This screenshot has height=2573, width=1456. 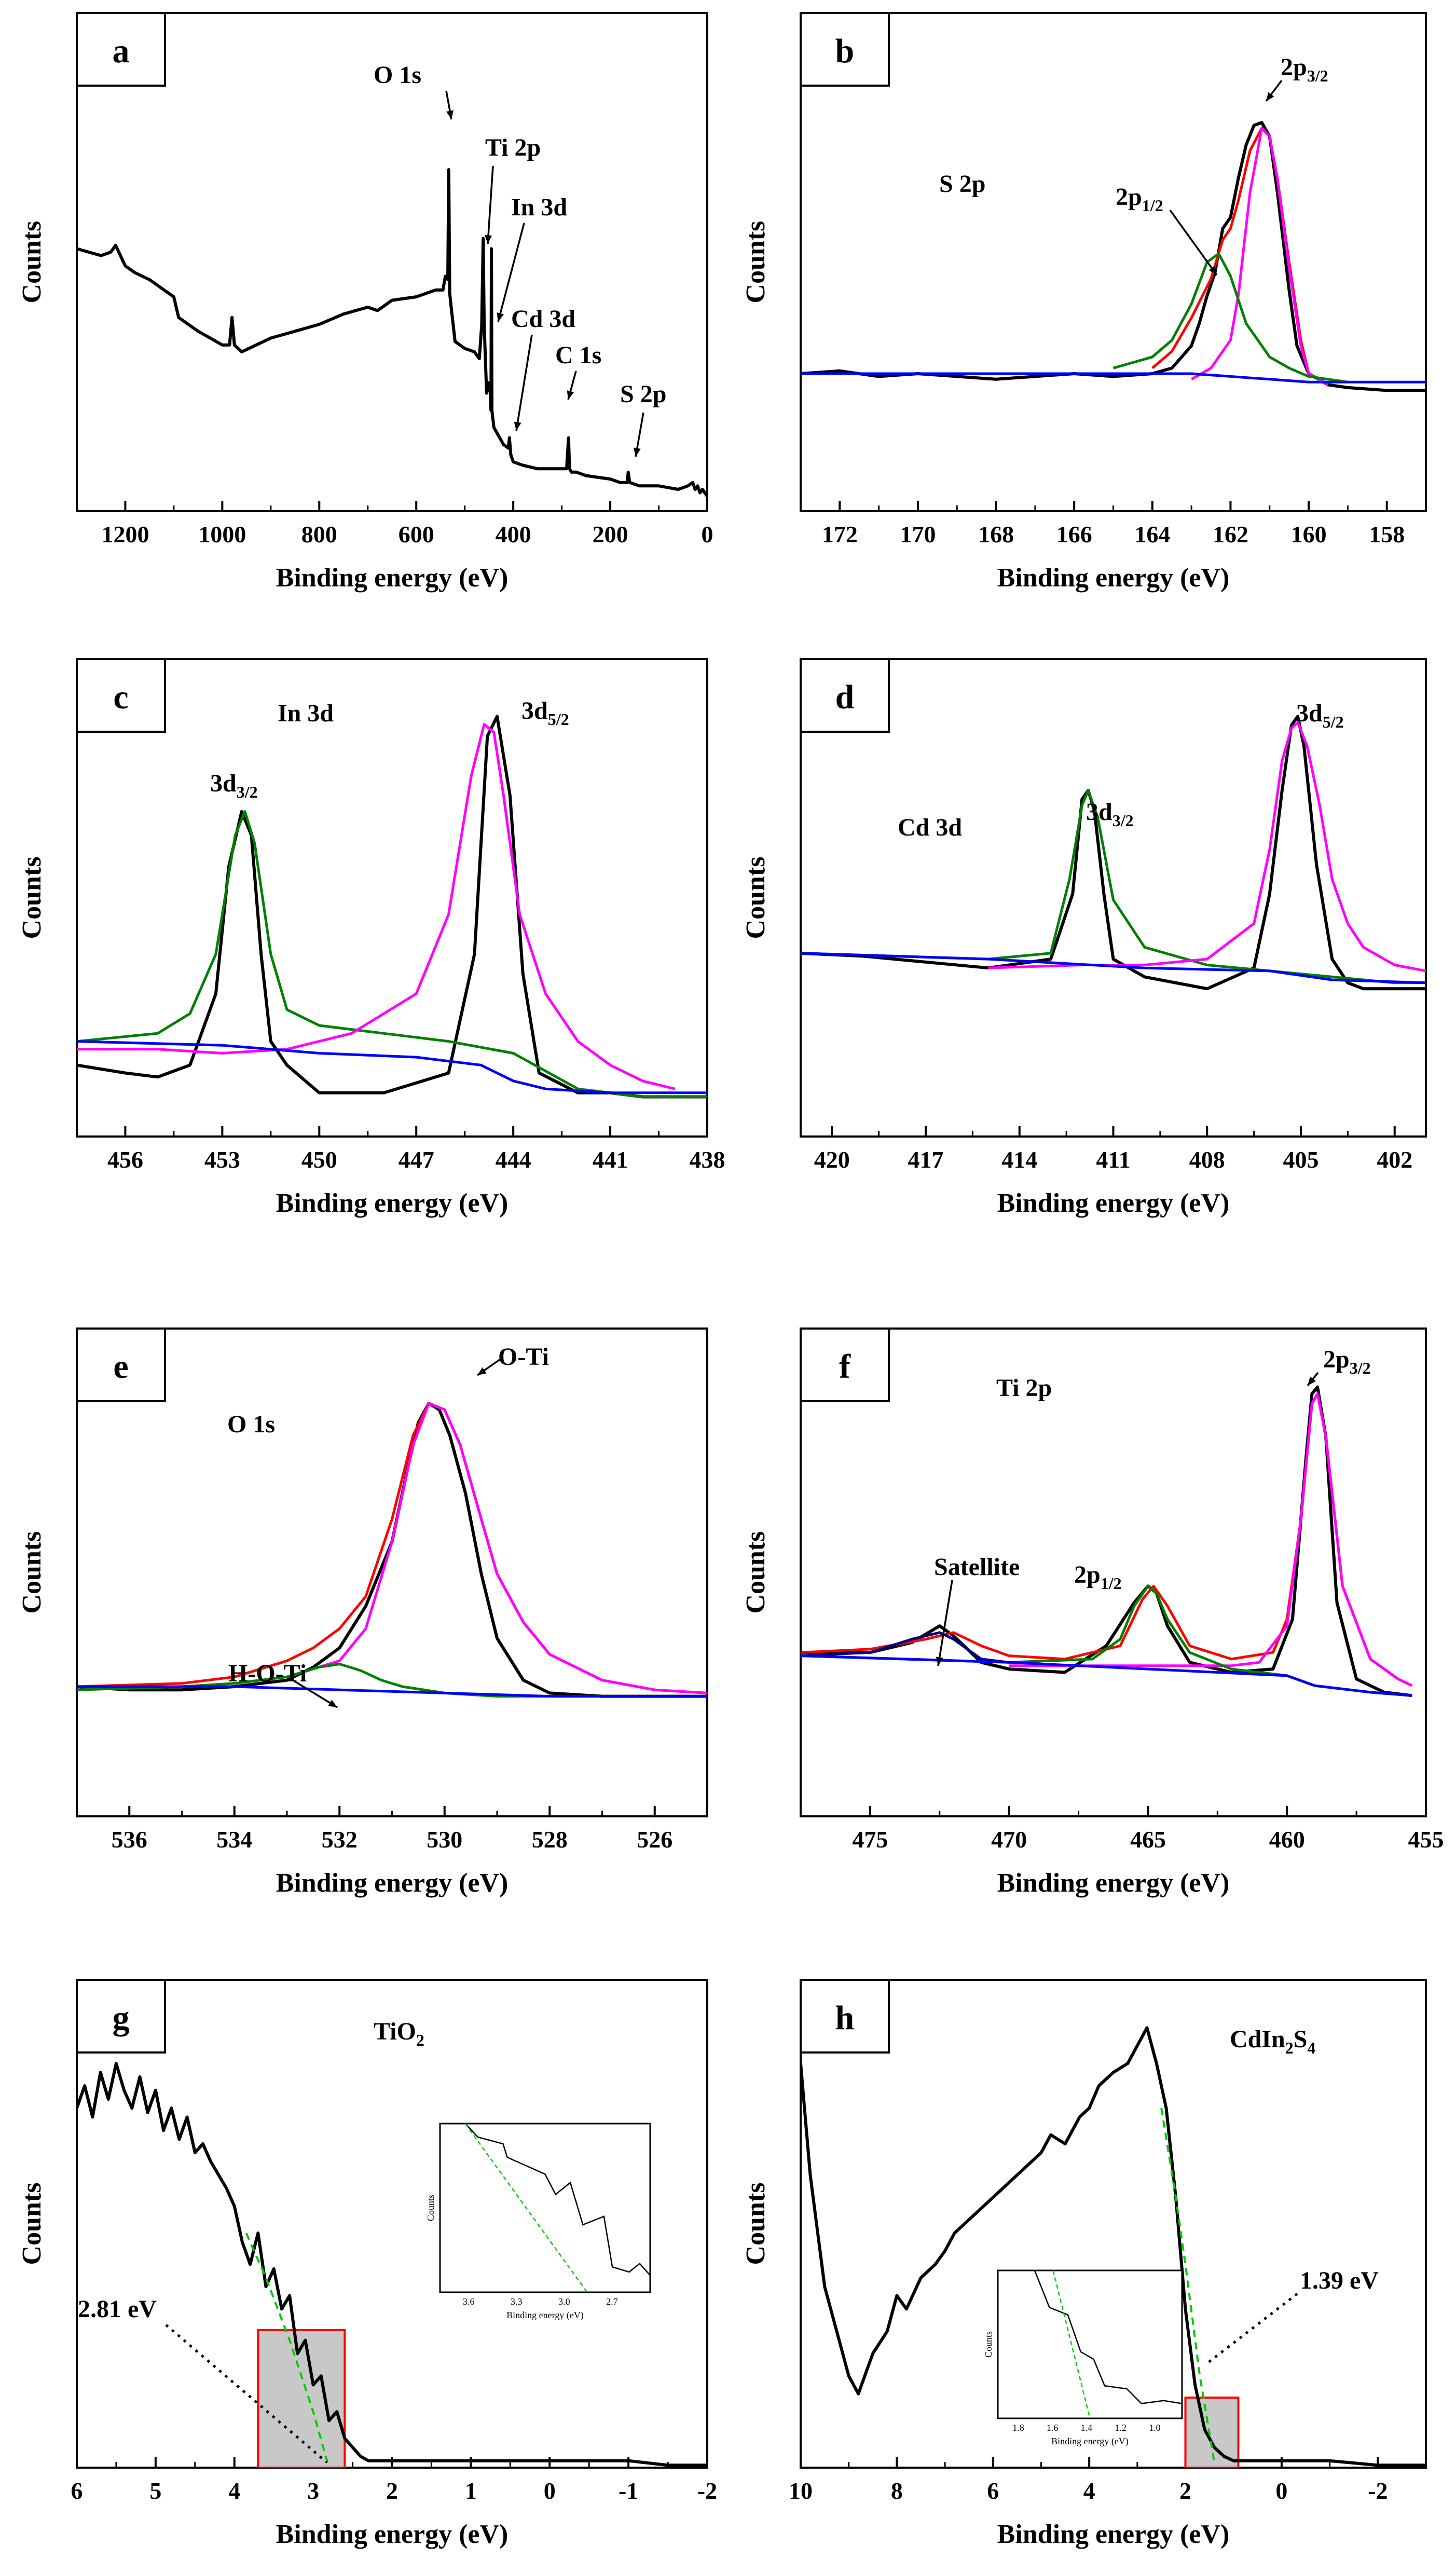 I want to click on label-c-title: In 3d, so click(x=306, y=713).